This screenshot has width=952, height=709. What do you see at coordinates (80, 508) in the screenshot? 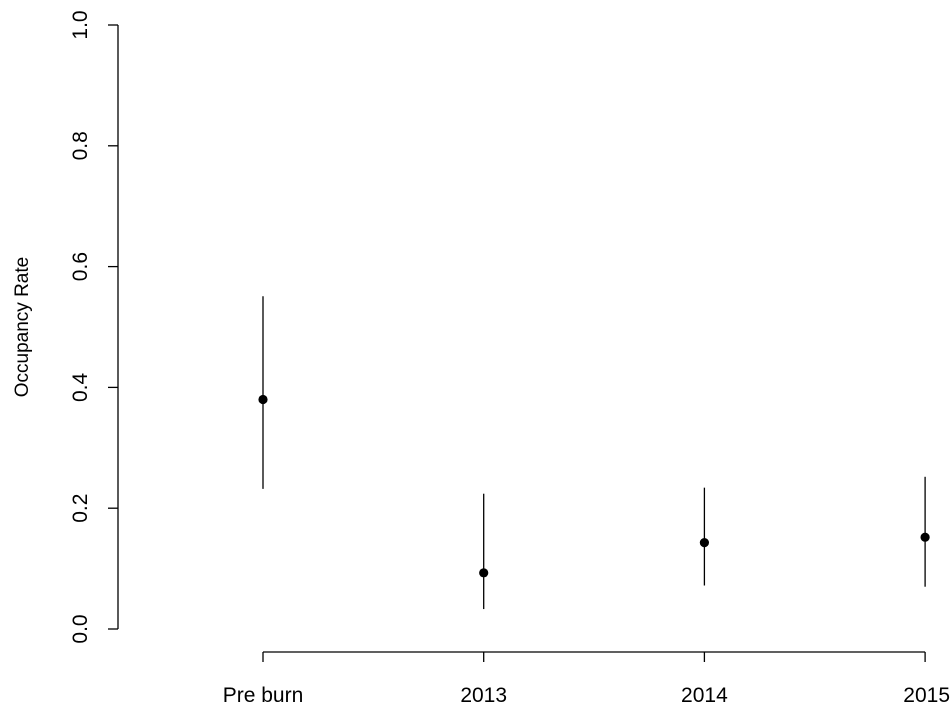
I see `y-tick-label: 0.2` at bounding box center [80, 508].